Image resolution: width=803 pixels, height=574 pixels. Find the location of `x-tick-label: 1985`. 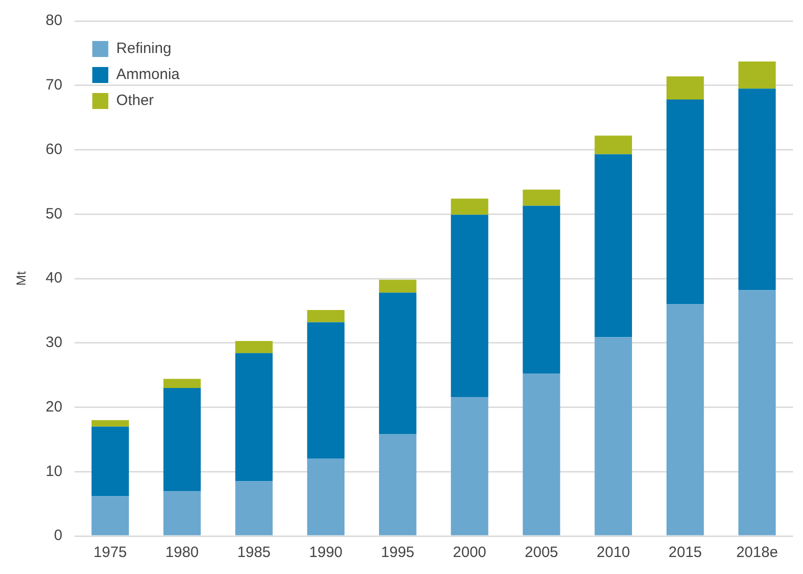

x-tick-label: 1985 is located at coordinates (254, 553).